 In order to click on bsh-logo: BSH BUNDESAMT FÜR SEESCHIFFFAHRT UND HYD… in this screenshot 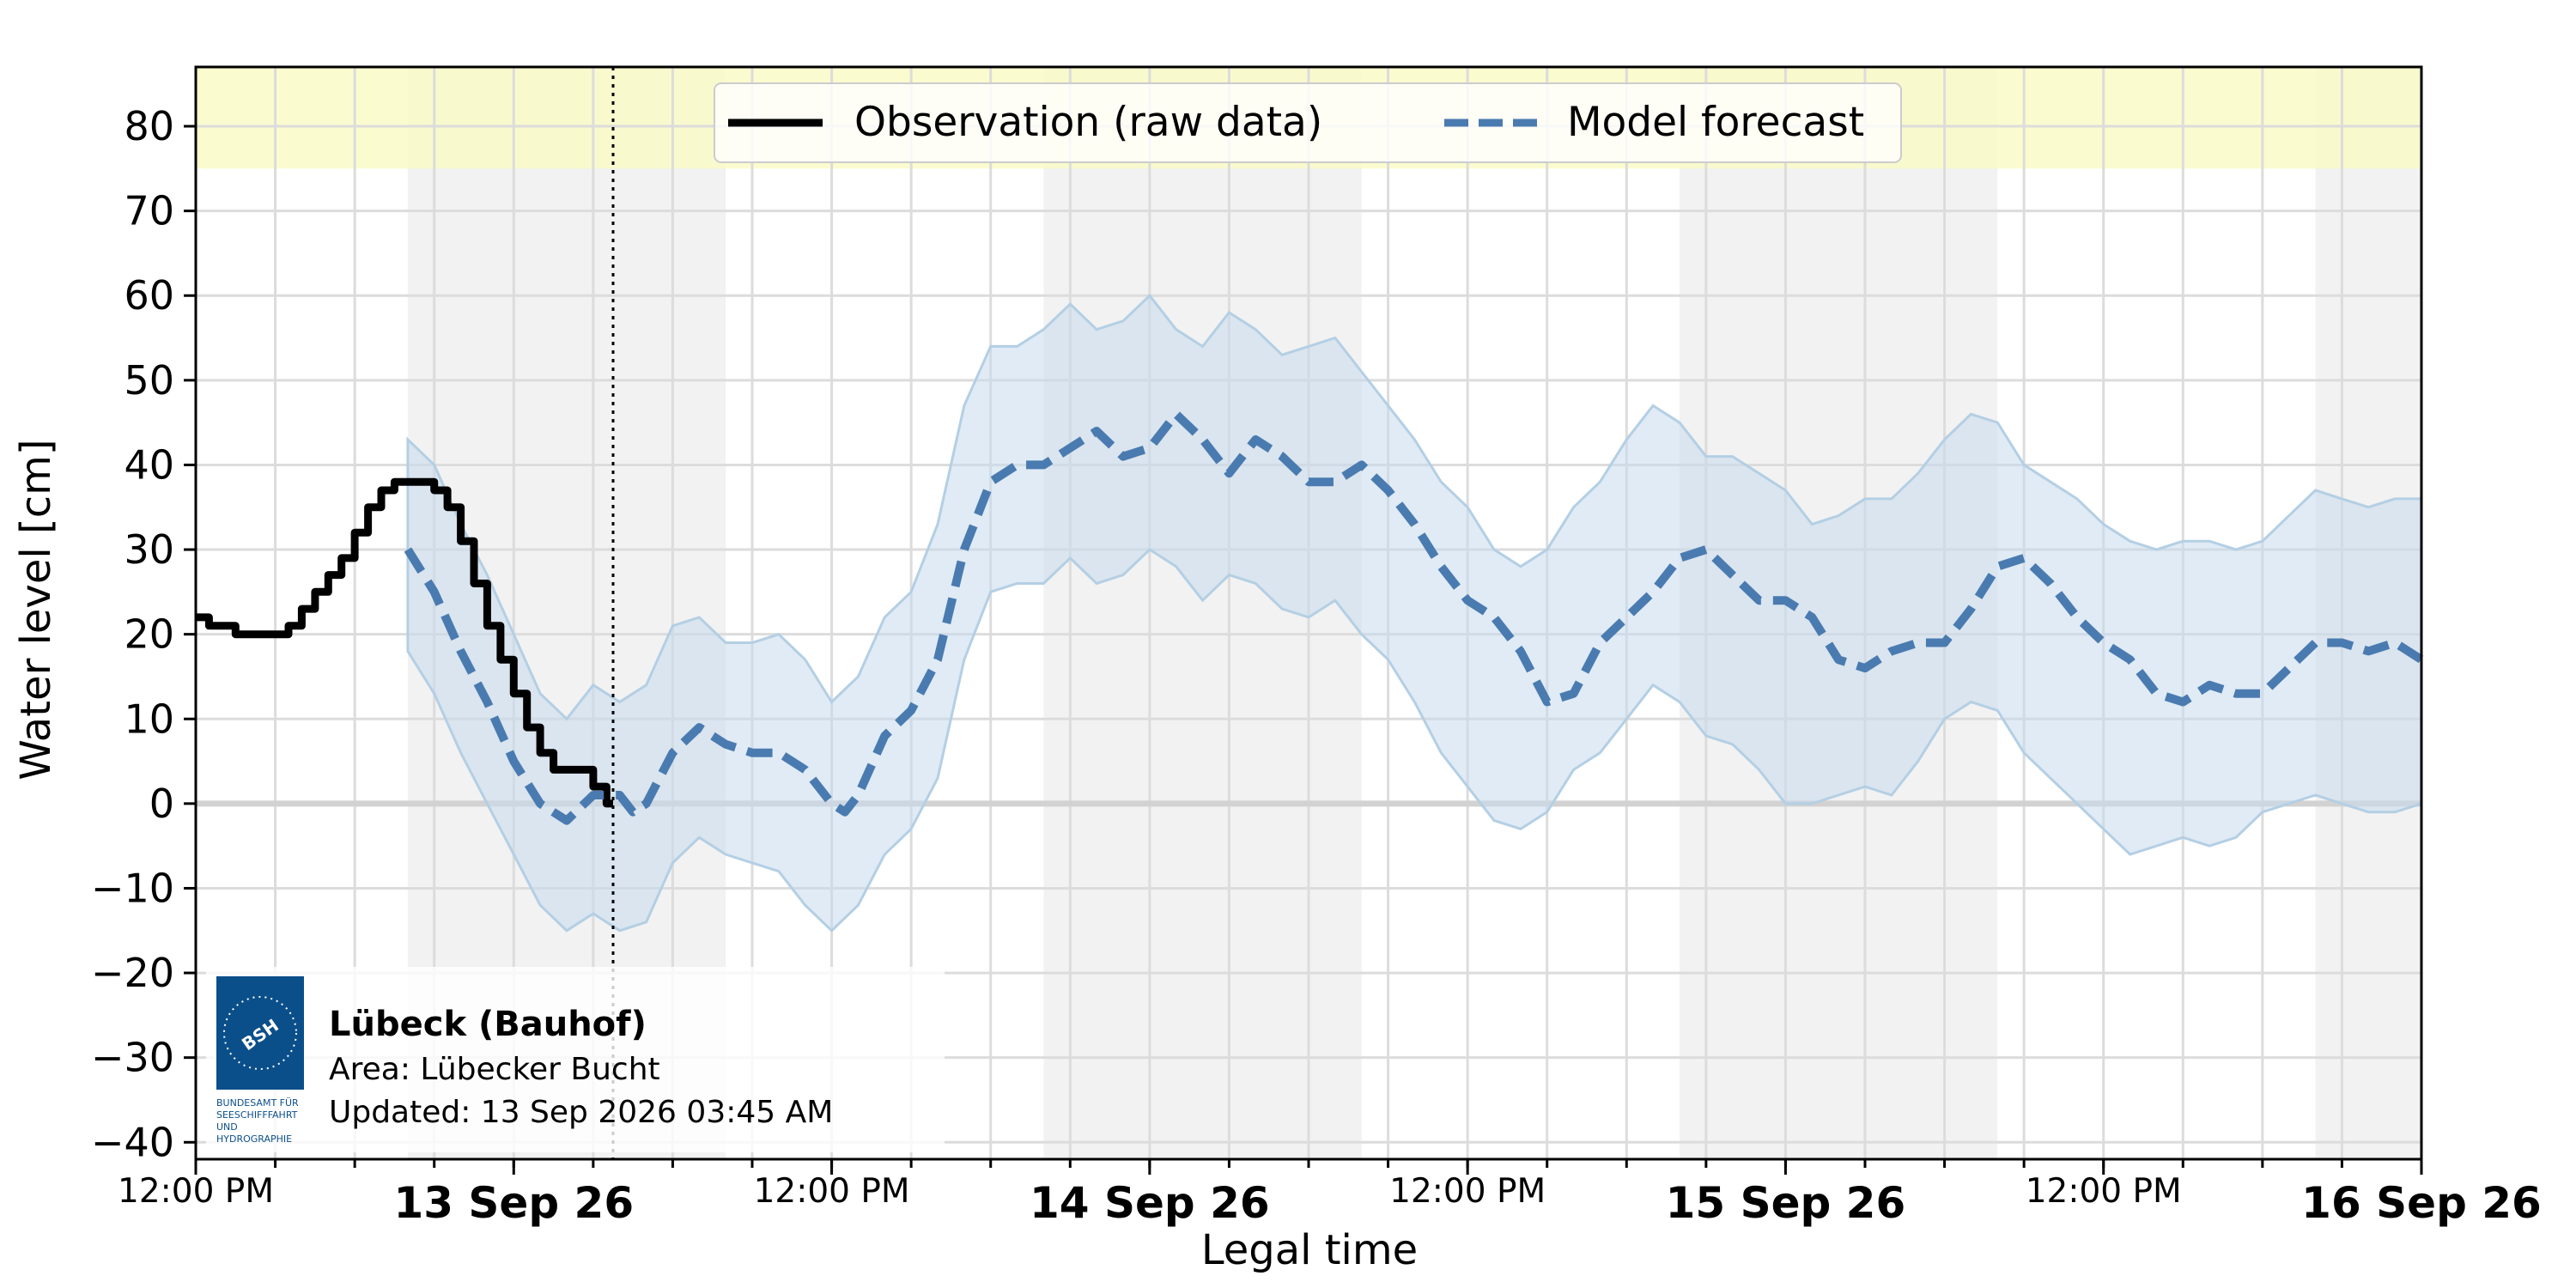, I will do `click(260, 1060)`.